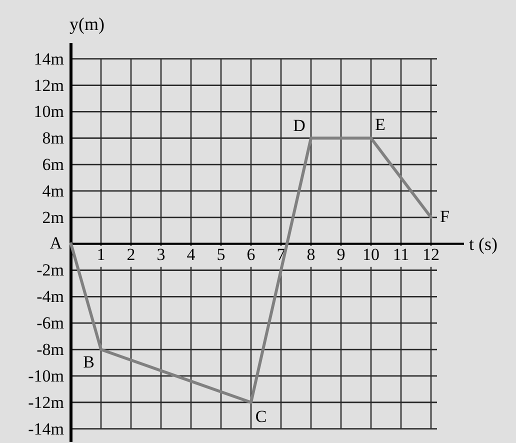 Image resolution: width=516 pixels, height=443 pixels. I want to click on y-tick-label: -12m, so click(46, 402).